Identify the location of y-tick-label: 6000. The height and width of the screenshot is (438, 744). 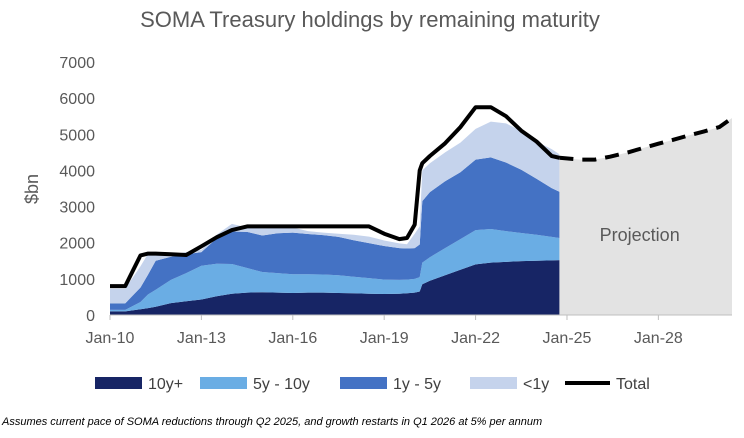
(77, 99).